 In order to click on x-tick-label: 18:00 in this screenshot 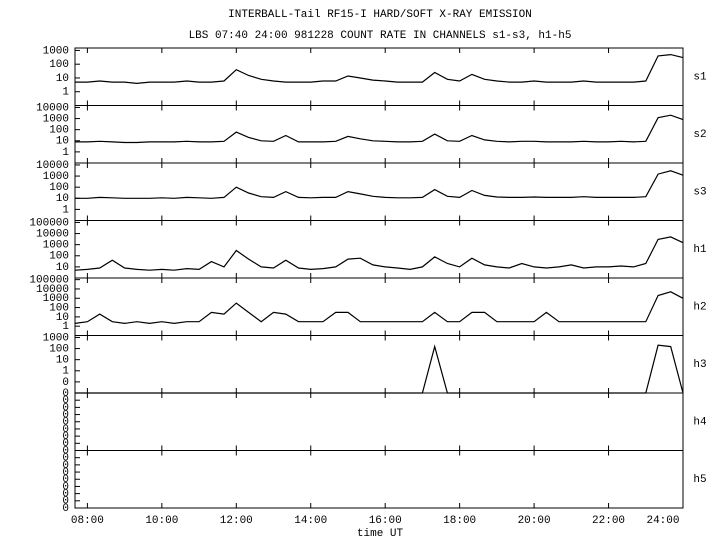, I will do `click(459, 521)`.